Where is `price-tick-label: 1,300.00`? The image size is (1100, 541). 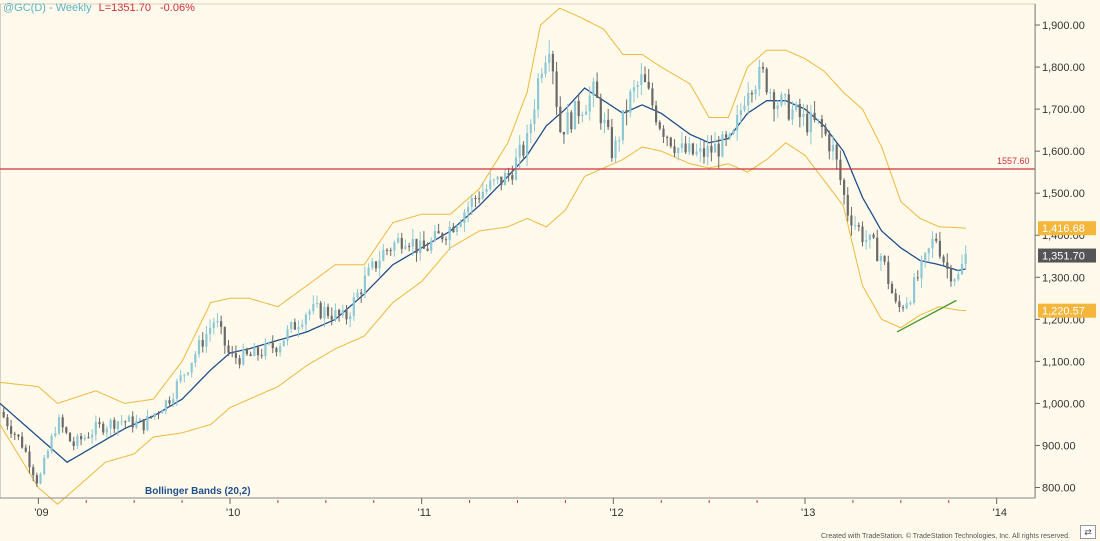
price-tick-label: 1,300.00 is located at coordinates (1063, 278).